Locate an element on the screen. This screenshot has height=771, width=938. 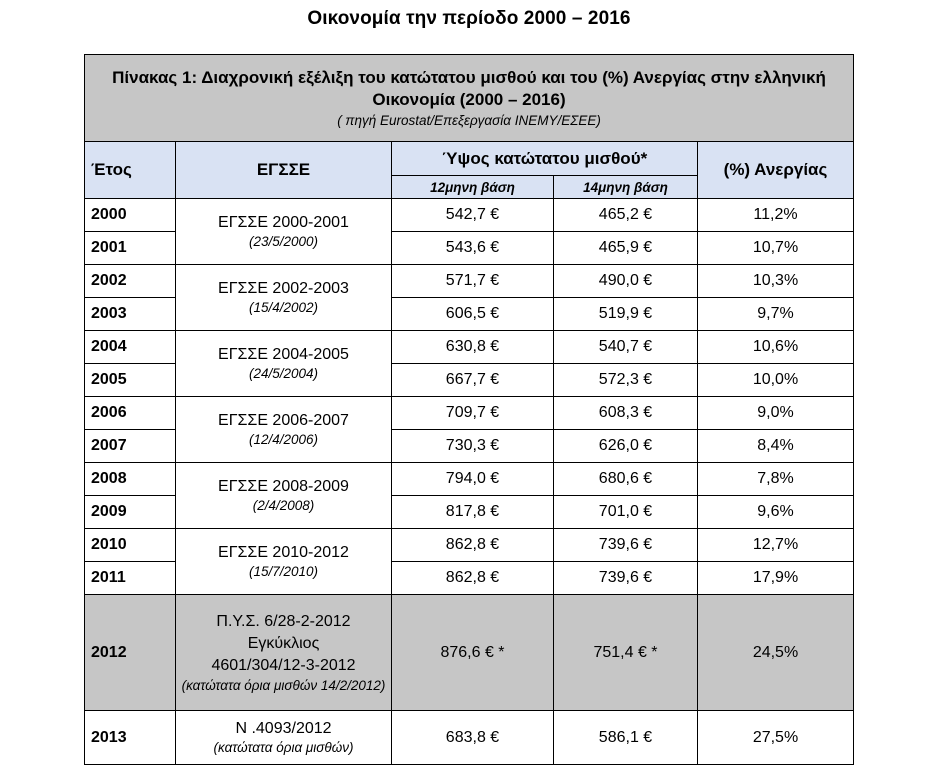
egsse-date: (23/5/2000) is located at coordinates (283, 241).